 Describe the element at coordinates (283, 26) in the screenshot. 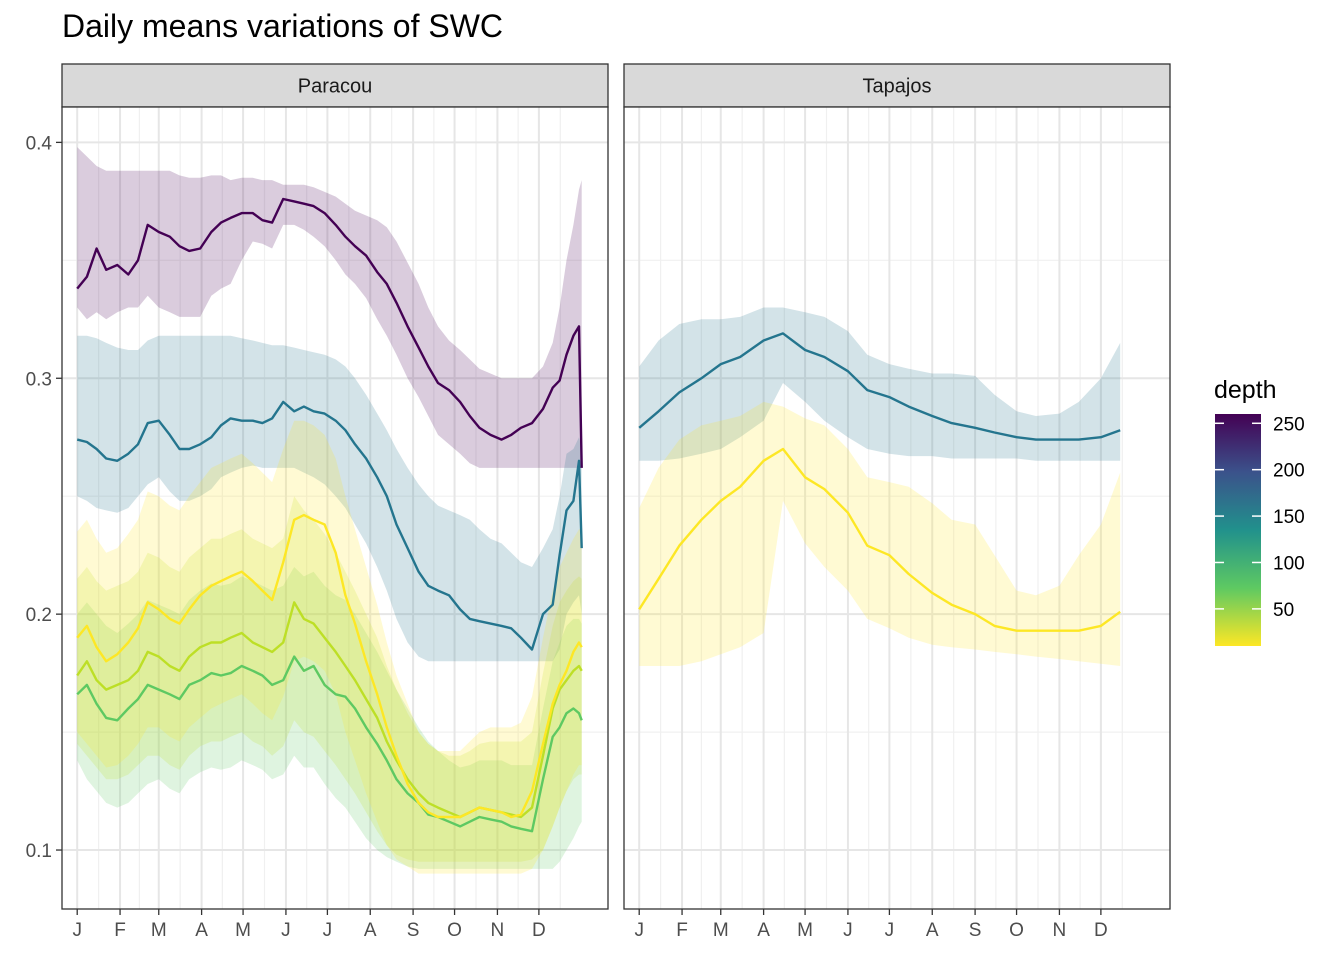

I see `chart-title: Daily means variations of SWC` at that location.